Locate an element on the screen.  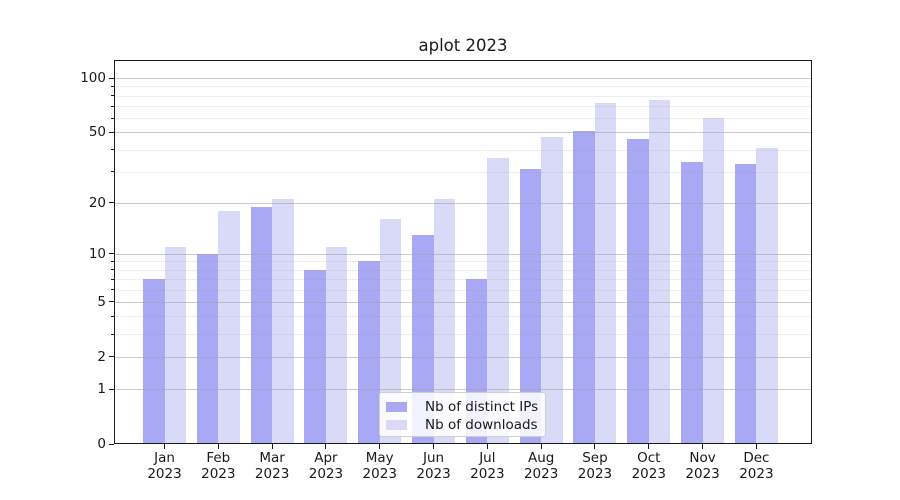
bar-jul-downloads is located at coordinates (498, 300).